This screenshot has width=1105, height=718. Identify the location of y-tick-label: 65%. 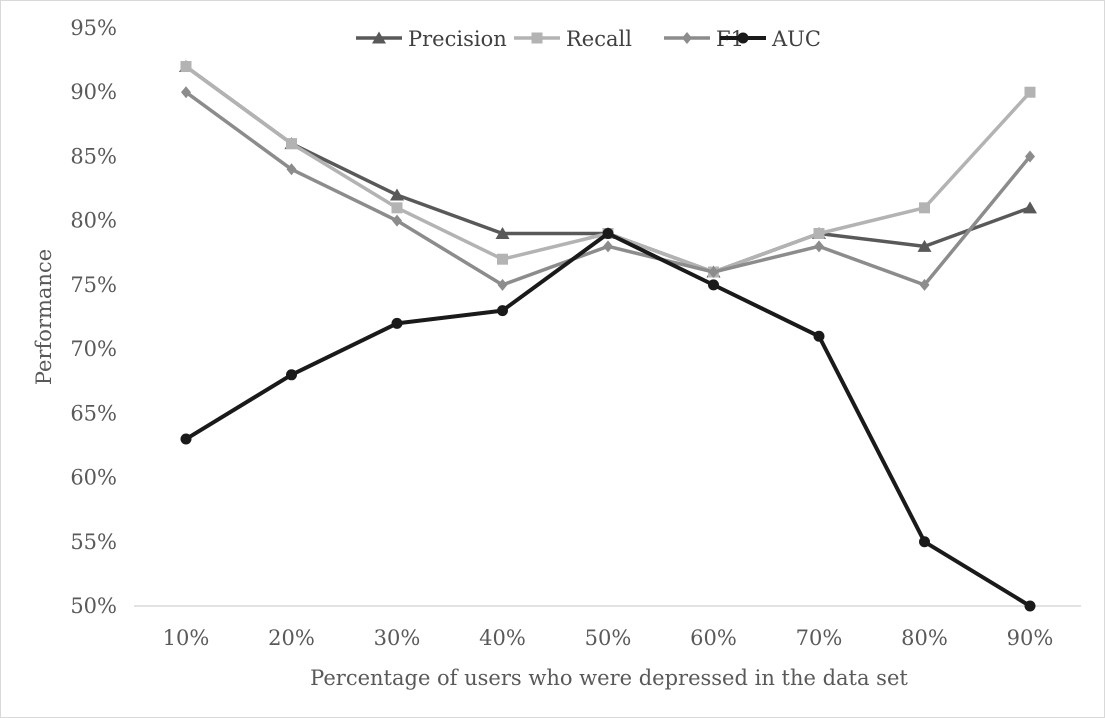
(93, 413).